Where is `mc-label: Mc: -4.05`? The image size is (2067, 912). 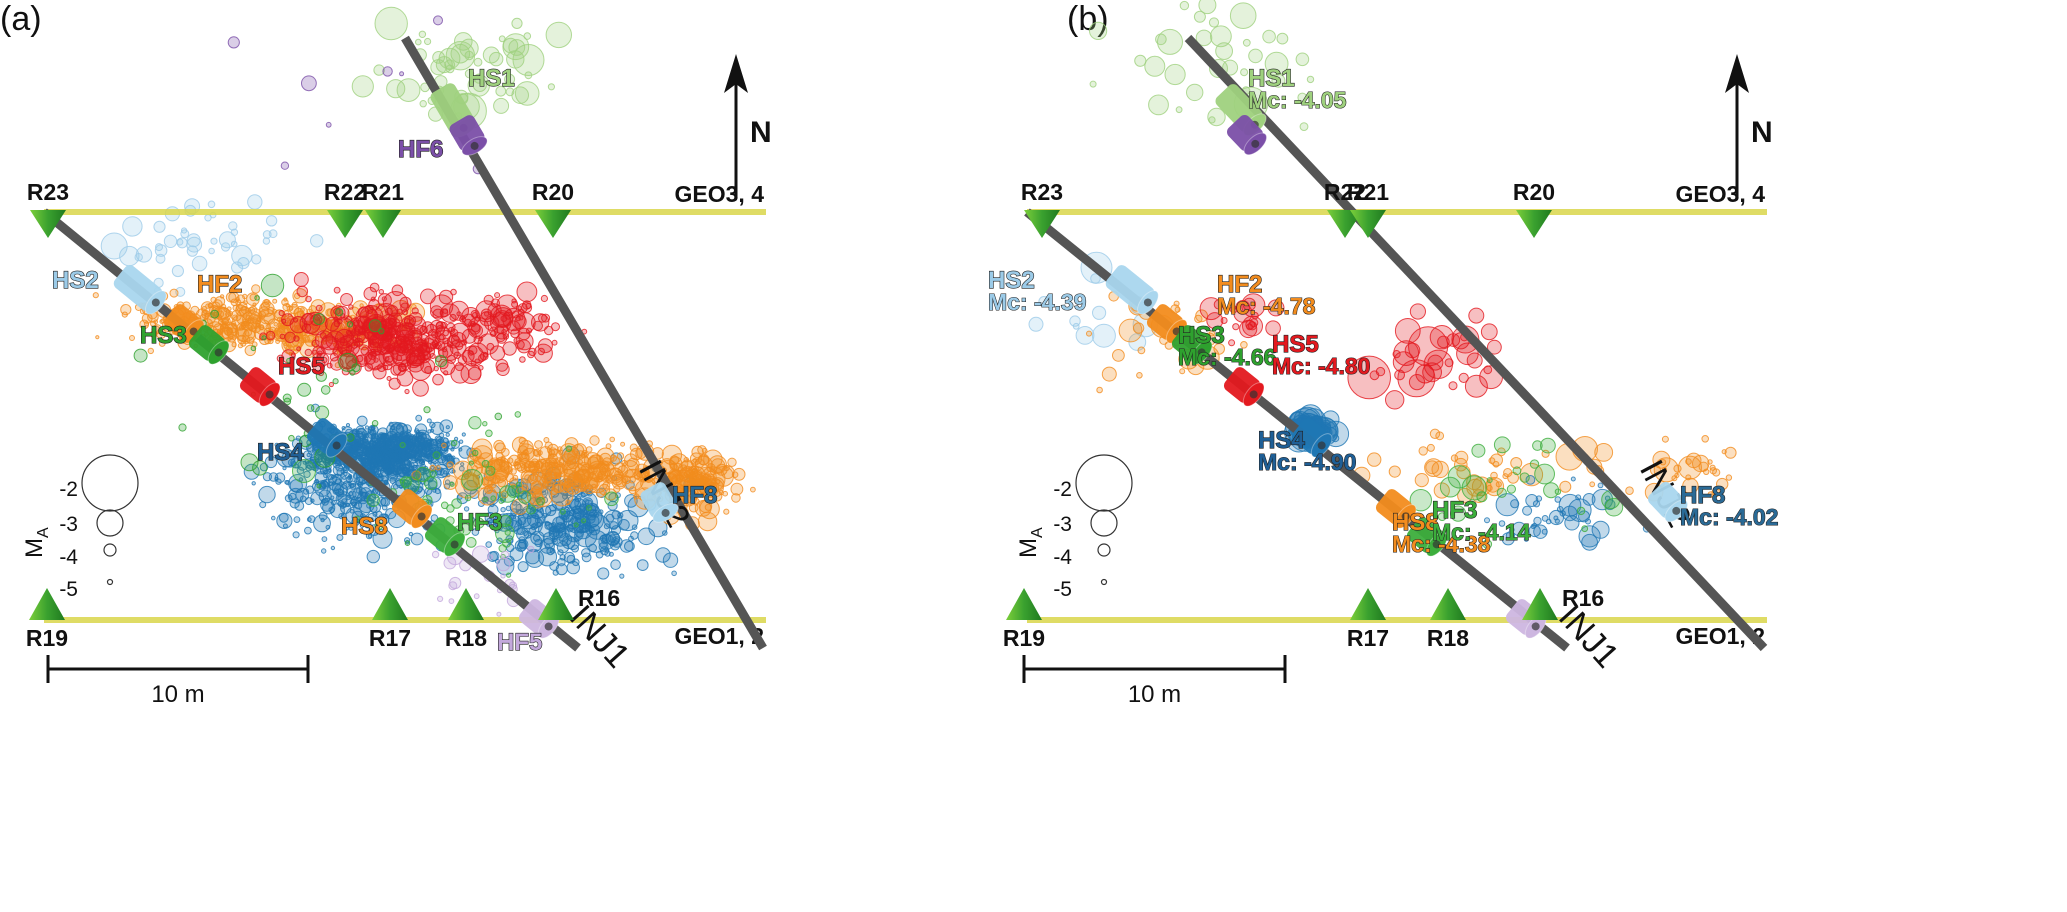
mc-label: Mc: -4.05 is located at coordinates (1297, 100).